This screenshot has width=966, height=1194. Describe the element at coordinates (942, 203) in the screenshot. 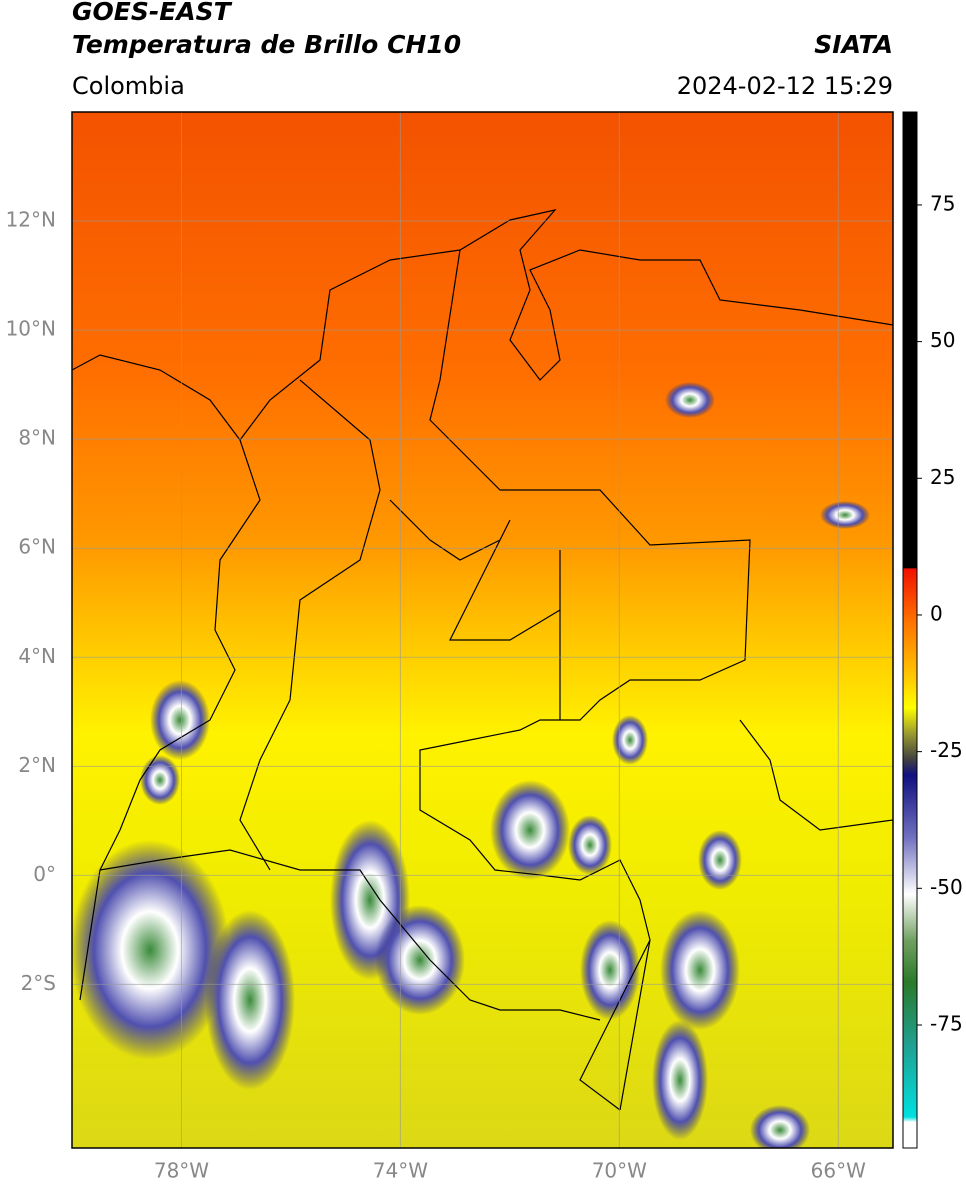

I see `colorbar-tick-label: 75` at that location.